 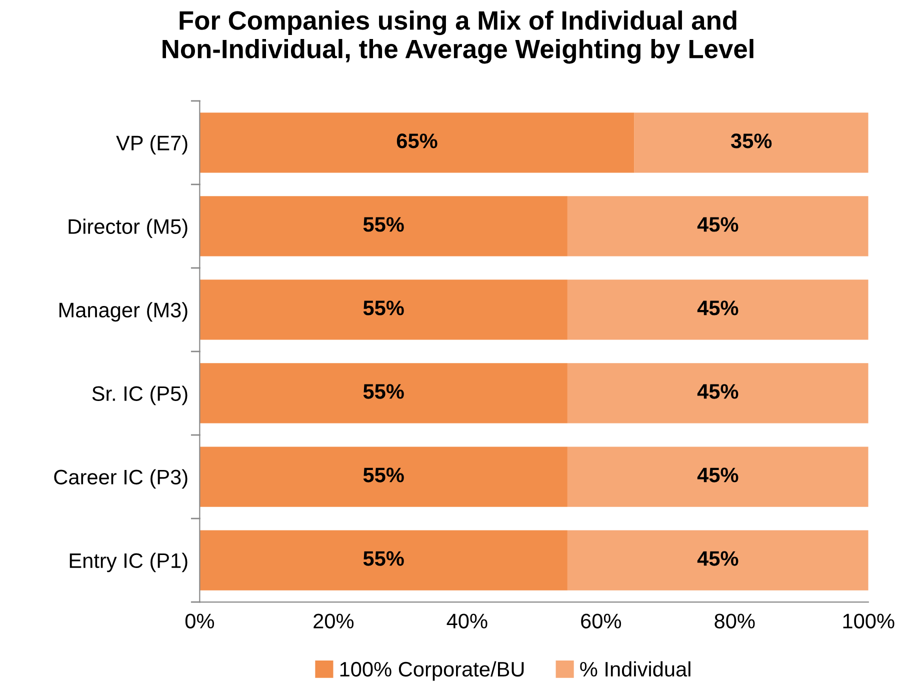 What do you see at coordinates (601, 621) in the screenshot?
I see `x-tick-label: 60%` at bounding box center [601, 621].